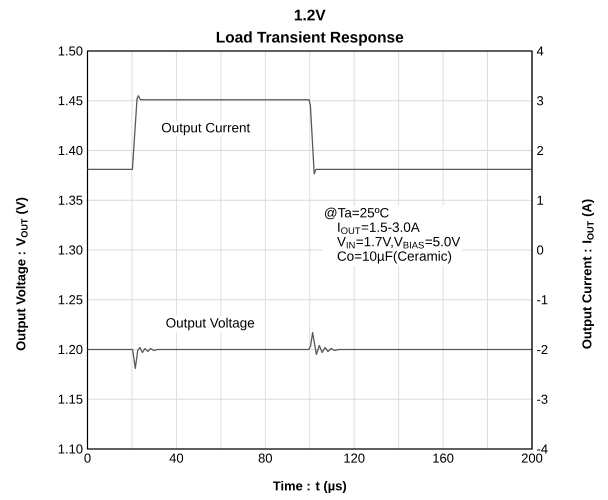 The height and width of the screenshot is (500, 608). Describe the element at coordinates (310, 38) in the screenshot. I see `chart-subtitle: Load Transient Response` at that location.